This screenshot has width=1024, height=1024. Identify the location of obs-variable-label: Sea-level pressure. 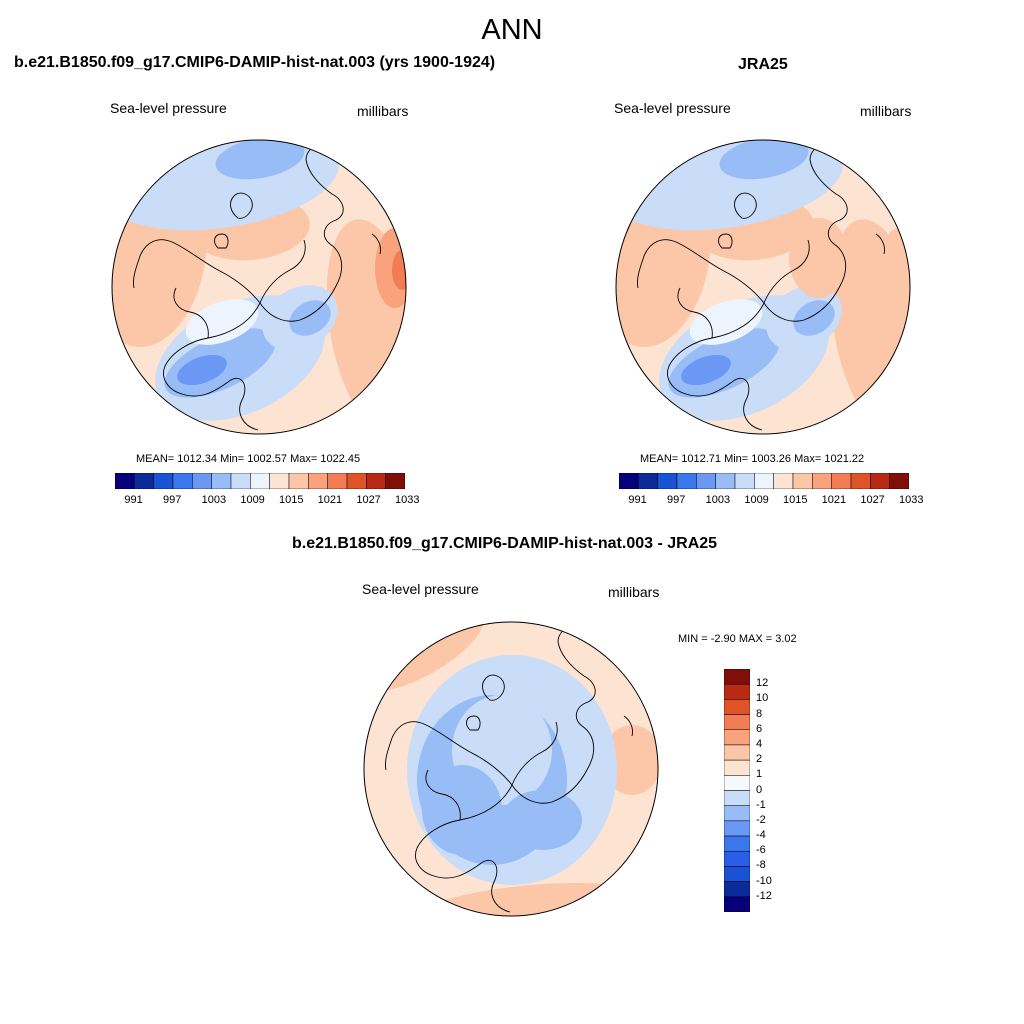
(672, 108).